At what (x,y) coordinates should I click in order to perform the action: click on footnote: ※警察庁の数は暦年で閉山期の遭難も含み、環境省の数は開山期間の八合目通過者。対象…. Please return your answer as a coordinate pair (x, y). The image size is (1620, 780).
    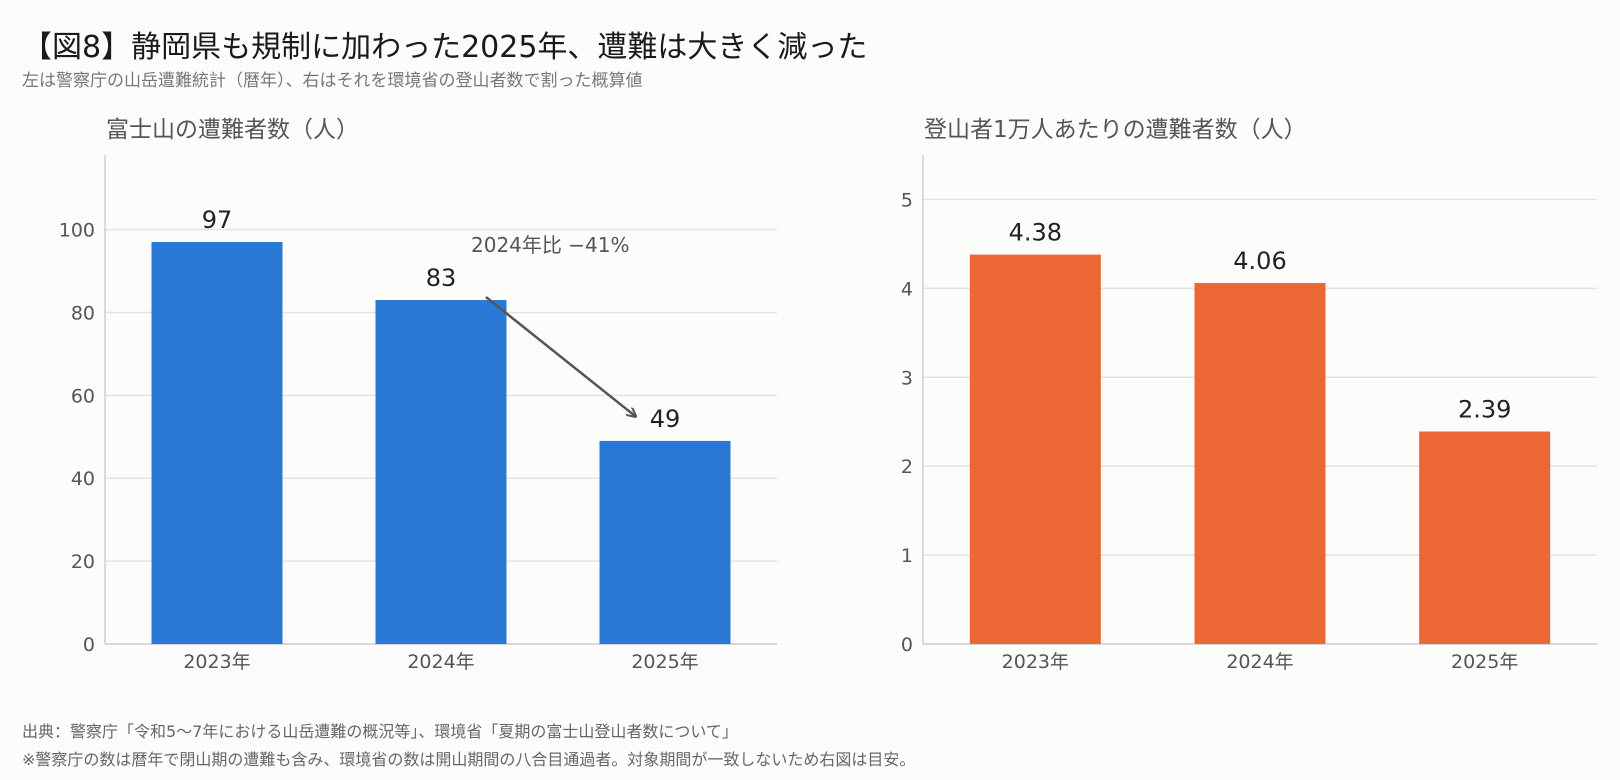
    Looking at the image, I should click on (469, 759).